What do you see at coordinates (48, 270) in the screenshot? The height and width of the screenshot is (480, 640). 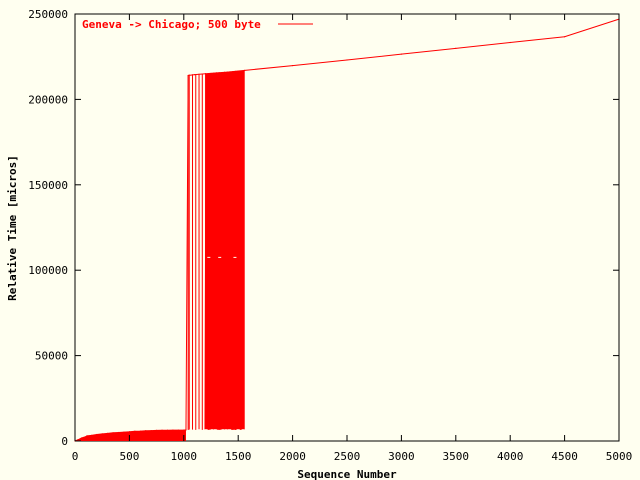 I see `y-tick-label: 100000` at bounding box center [48, 270].